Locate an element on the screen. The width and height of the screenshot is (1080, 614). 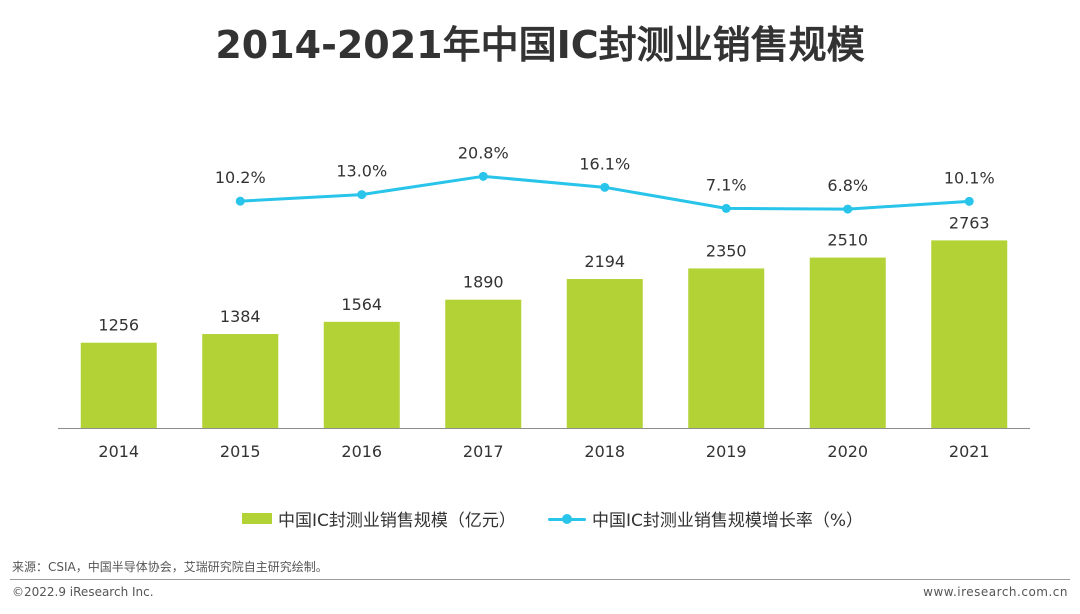
growth-value-label: 10.1% is located at coordinates (969, 177).